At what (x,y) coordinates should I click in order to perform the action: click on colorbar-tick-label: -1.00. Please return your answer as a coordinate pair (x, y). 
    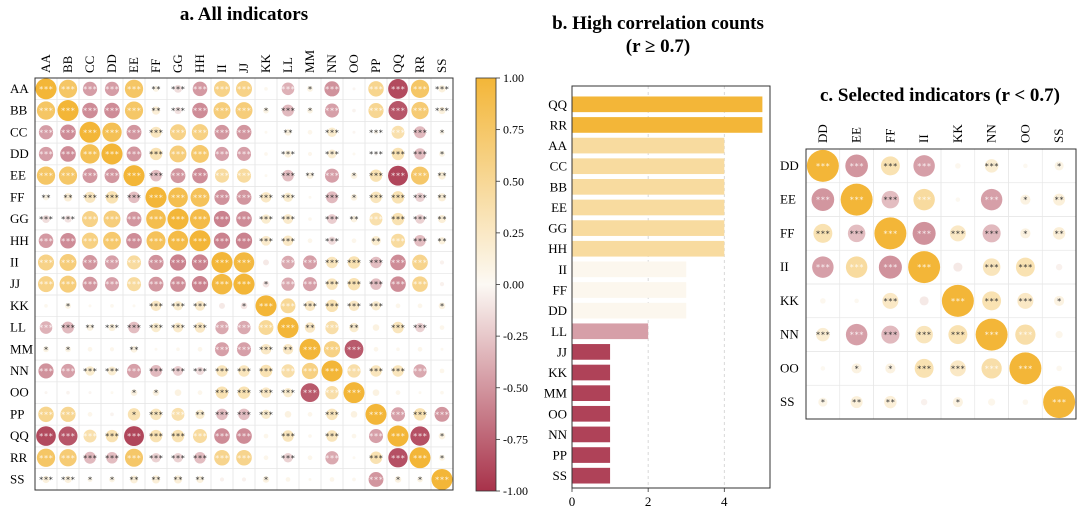
    Looking at the image, I should click on (515, 491).